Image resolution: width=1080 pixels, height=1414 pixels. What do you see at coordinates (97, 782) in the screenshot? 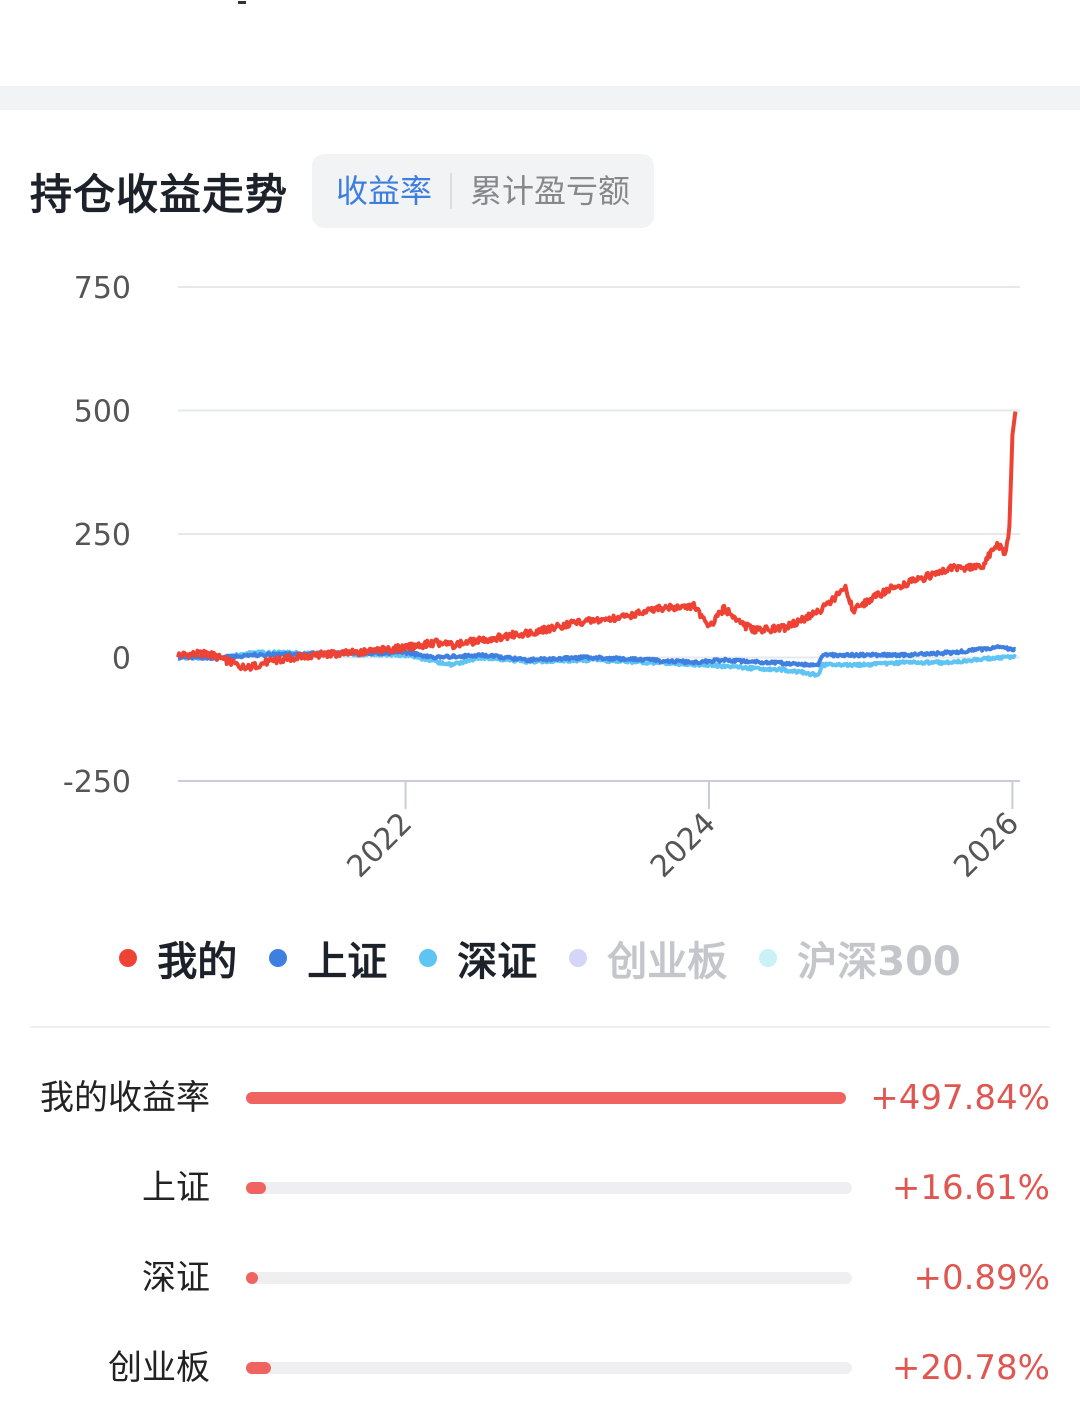
I see `y-tick-label: -250` at bounding box center [97, 782].